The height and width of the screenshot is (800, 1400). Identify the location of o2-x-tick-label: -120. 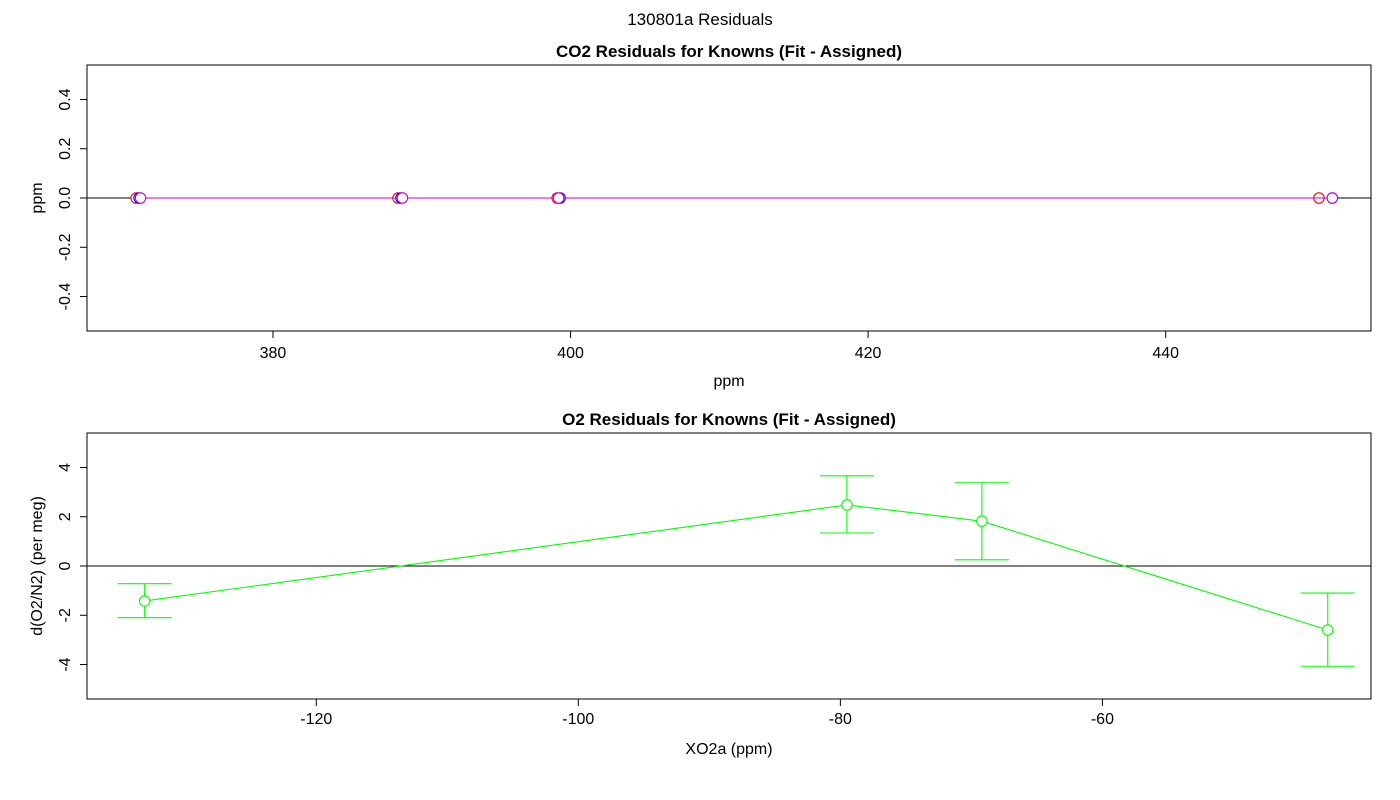
(316, 719).